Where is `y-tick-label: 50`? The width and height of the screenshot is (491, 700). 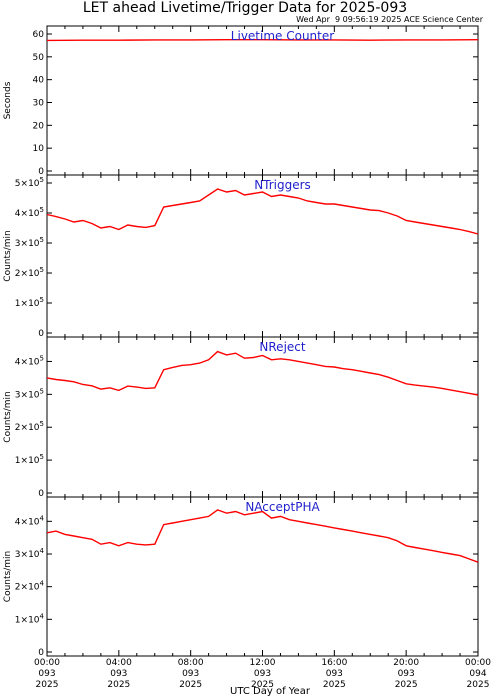 y-tick-label: 50 is located at coordinates (39, 58).